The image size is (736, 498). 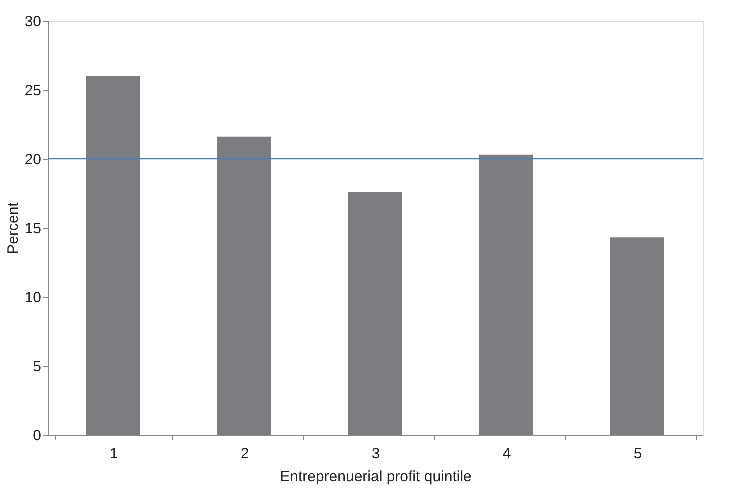 I want to click on x-tick-label: 5, so click(x=638, y=454).